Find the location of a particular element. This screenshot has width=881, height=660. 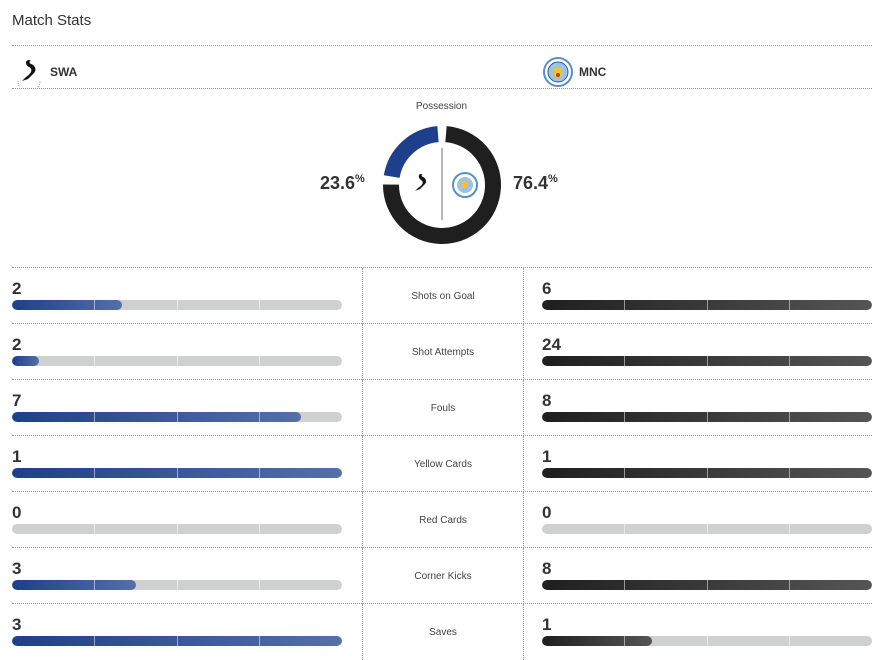

away-possession-arc is located at coordinates (442, 185).